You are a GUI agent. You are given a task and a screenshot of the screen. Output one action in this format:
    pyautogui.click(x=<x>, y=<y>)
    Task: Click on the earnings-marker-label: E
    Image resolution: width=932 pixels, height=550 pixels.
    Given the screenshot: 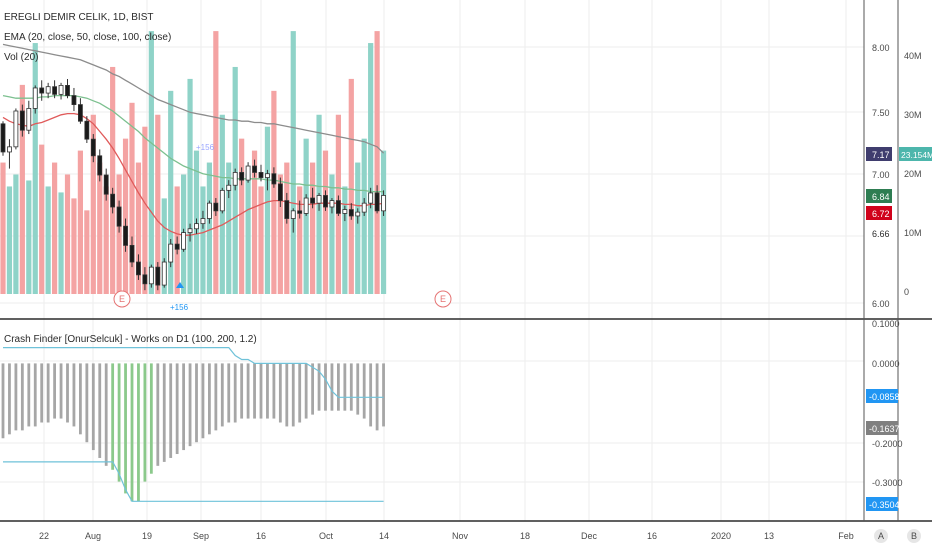 What is the action you would take?
    pyautogui.click(x=122, y=299)
    